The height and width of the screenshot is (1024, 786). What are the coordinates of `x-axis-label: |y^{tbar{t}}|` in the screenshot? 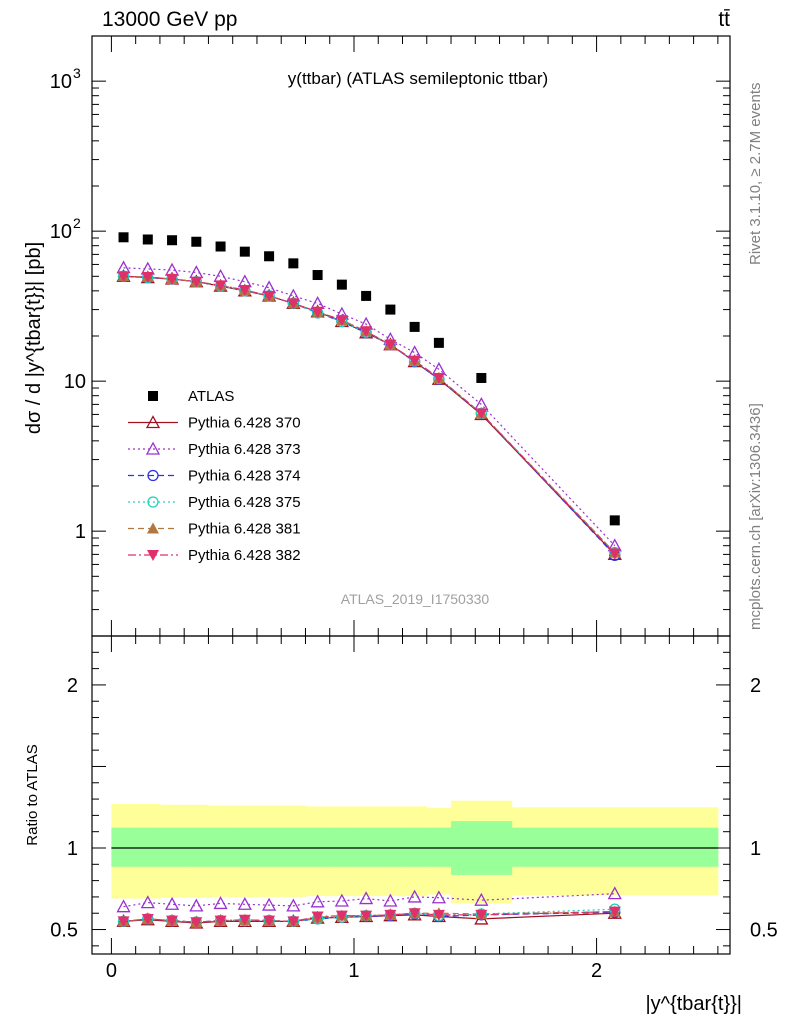 It's located at (693, 1004).